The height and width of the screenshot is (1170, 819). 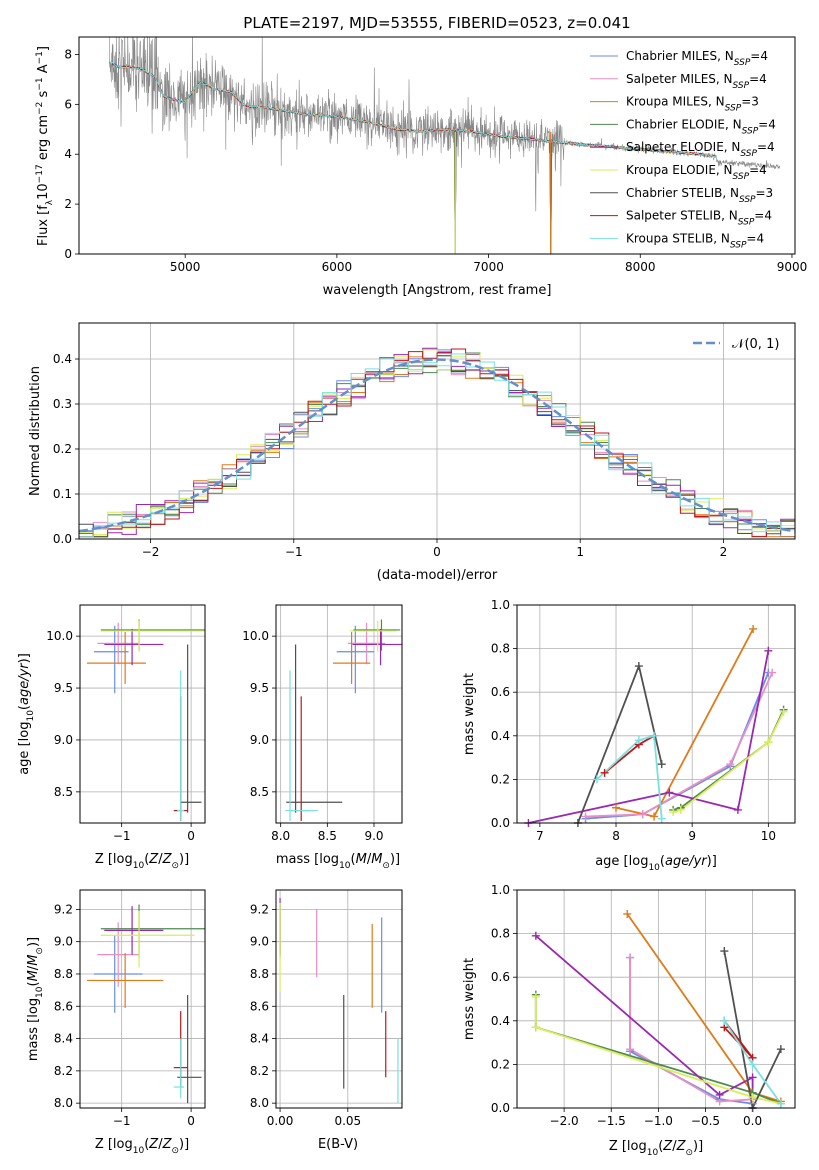 What do you see at coordinates (640, 267) in the screenshot?
I see `x-tick-label: 8000` at bounding box center [640, 267].